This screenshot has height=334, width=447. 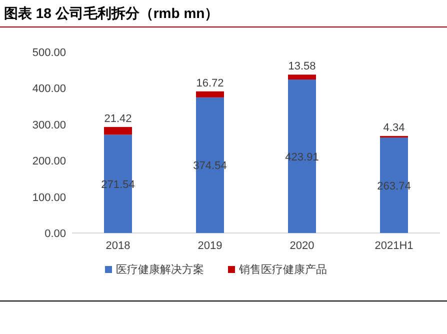 I want to click on y-tick-label: 0.00, so click(x=55, y=234).